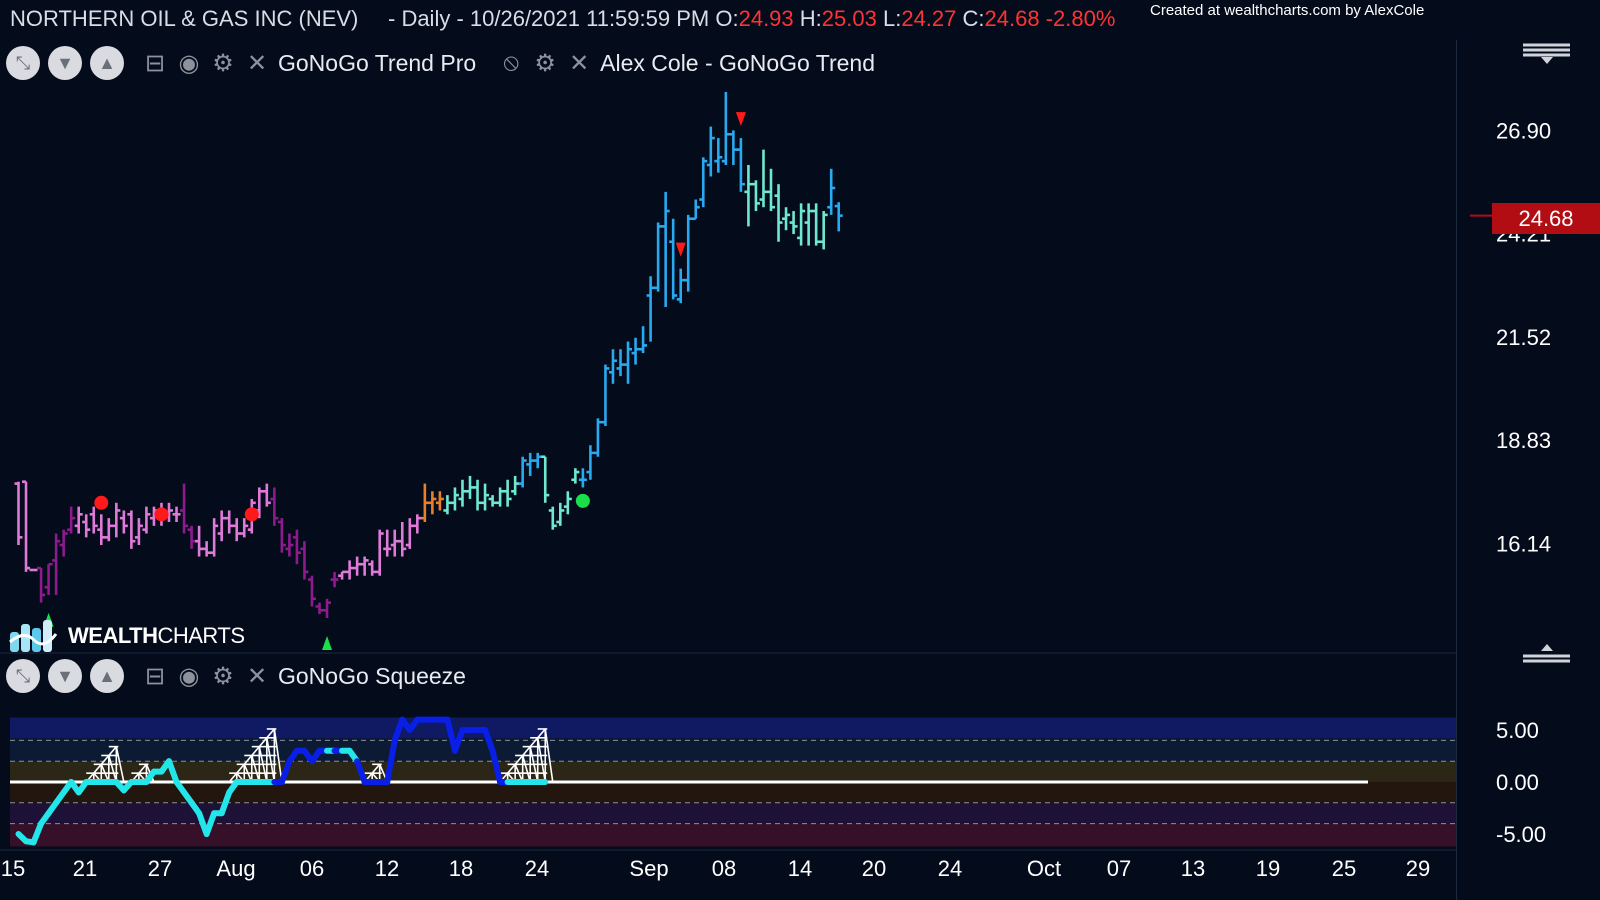 The width and height of the screenshot is (1600, 900). Describe the element at coordinates (973, 18) in the screenshot. I see `close-label: C:` at that location.